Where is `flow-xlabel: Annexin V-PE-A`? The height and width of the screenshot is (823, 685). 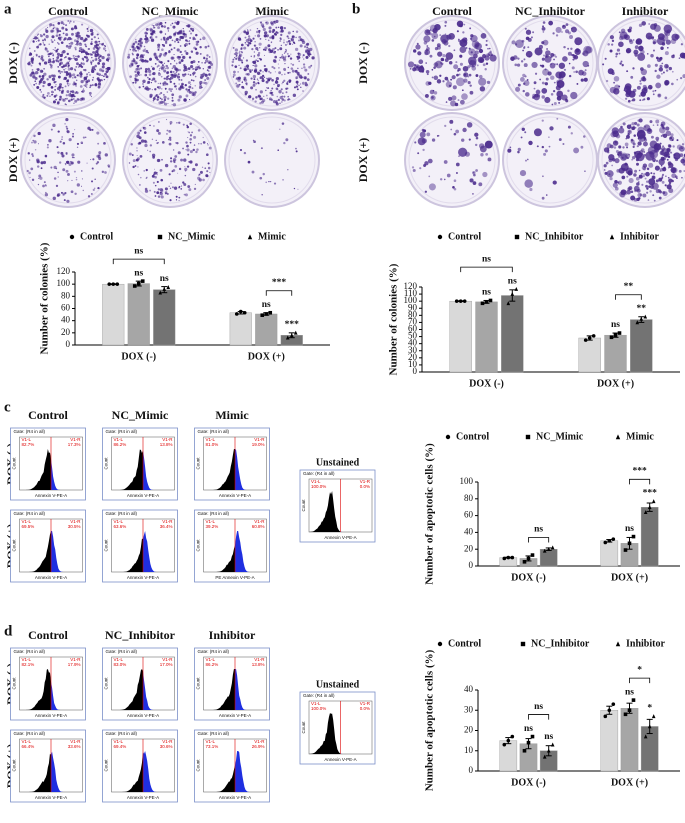
flow-xlabel: Annexin V-PE-A is located at coordinates (235, 797).